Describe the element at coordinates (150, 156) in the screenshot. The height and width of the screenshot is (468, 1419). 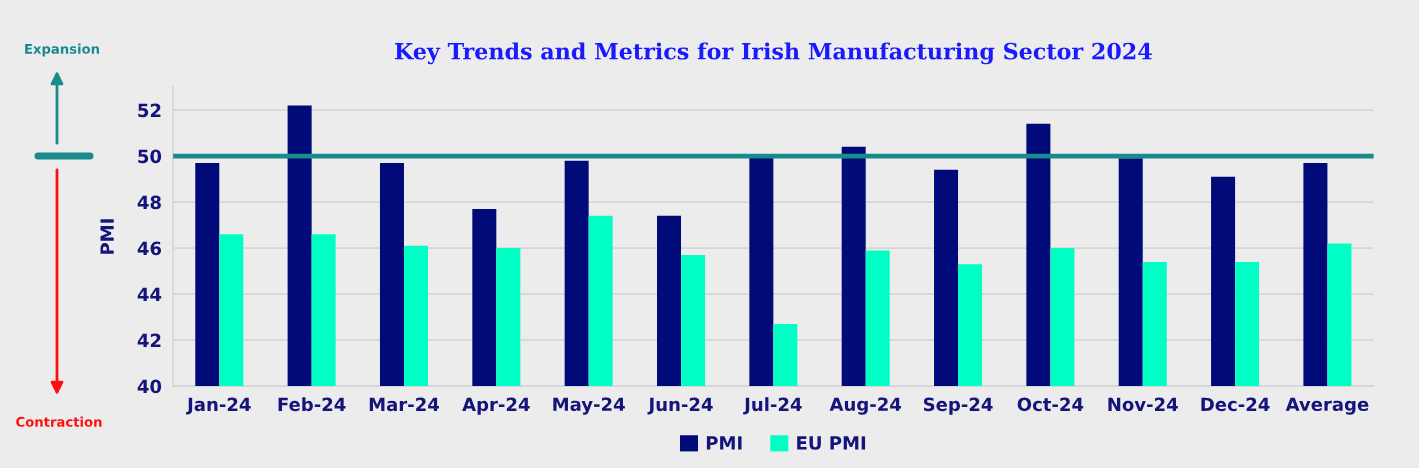
I see `y-tick-label: 50` at that location.